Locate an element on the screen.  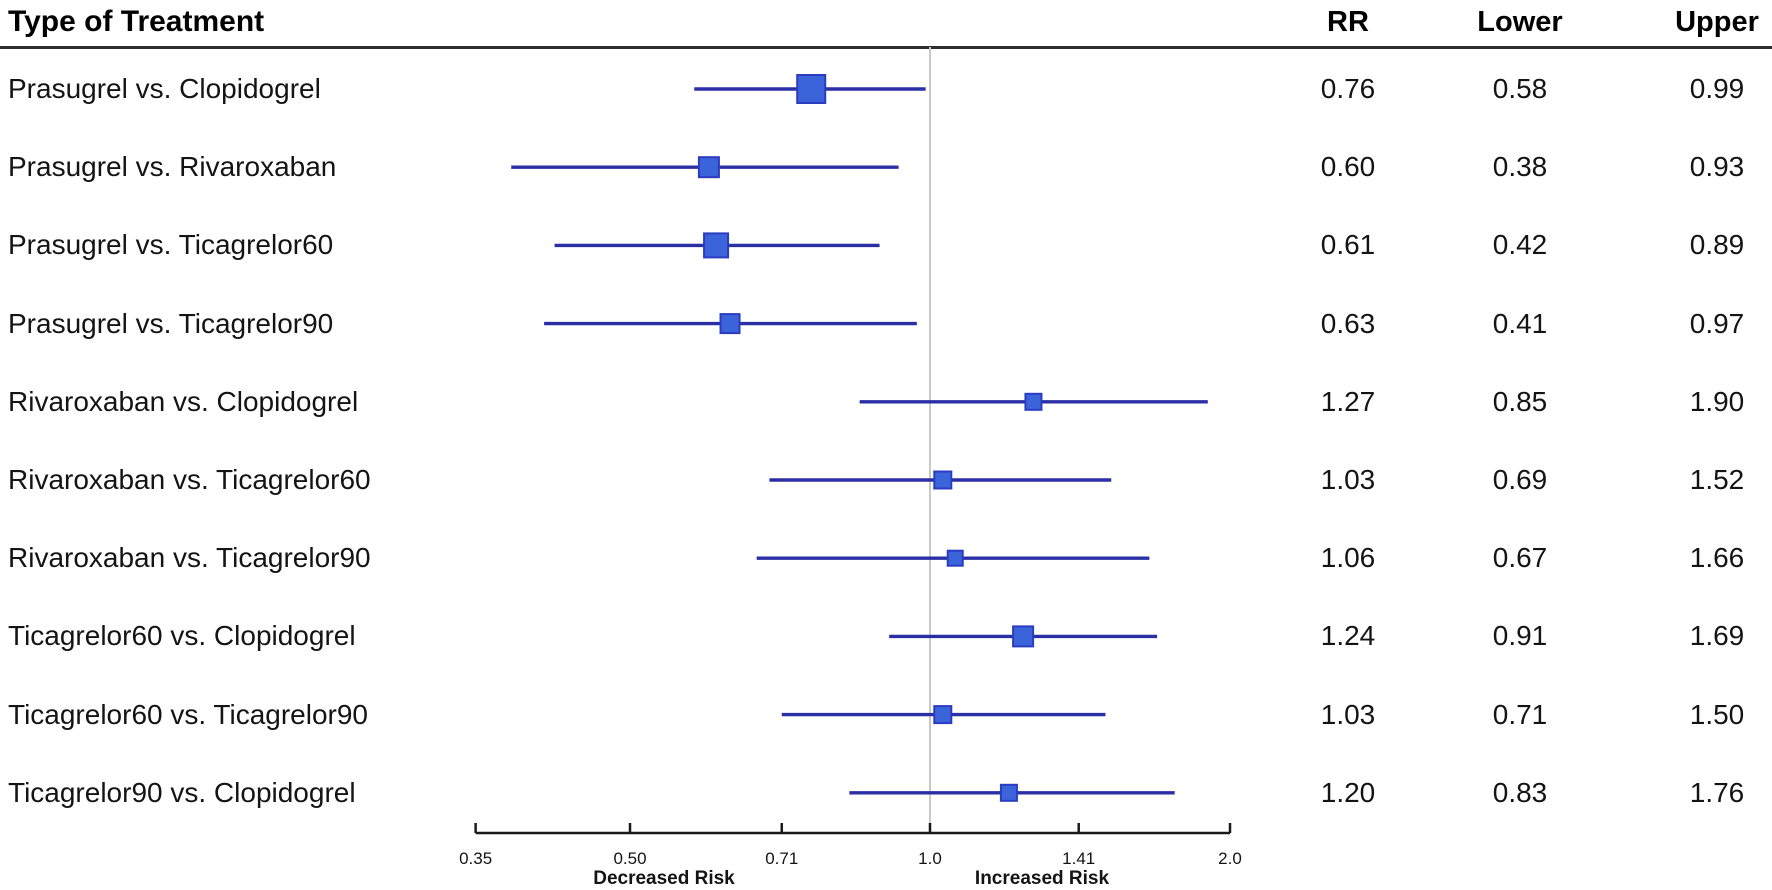
upper-ci-value: 1.50 is located at coordinates (1717, 714).